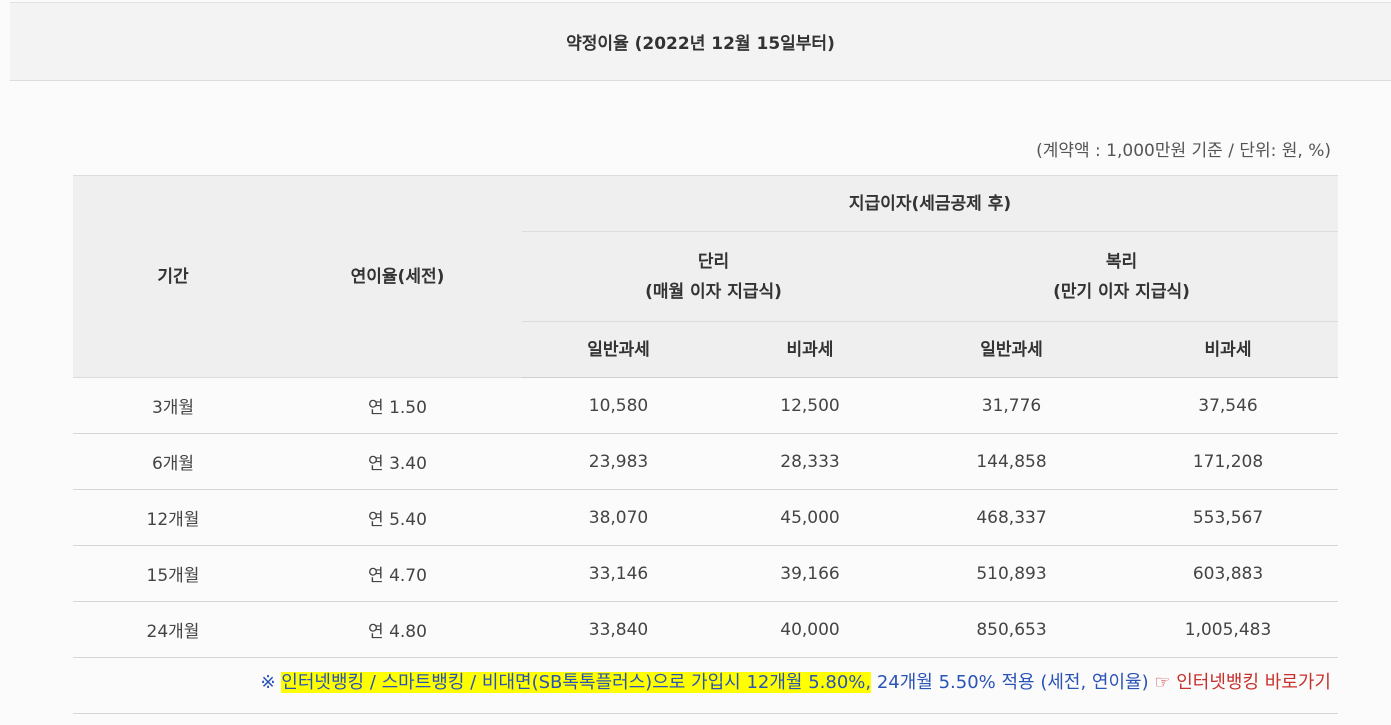 Image resolution: width=1391 pixels, height=725 pixels. What do you see at coordinates (173, 629) in the screenshot?
I see `cell-period: 24개월` at bounding box center [173, 629].